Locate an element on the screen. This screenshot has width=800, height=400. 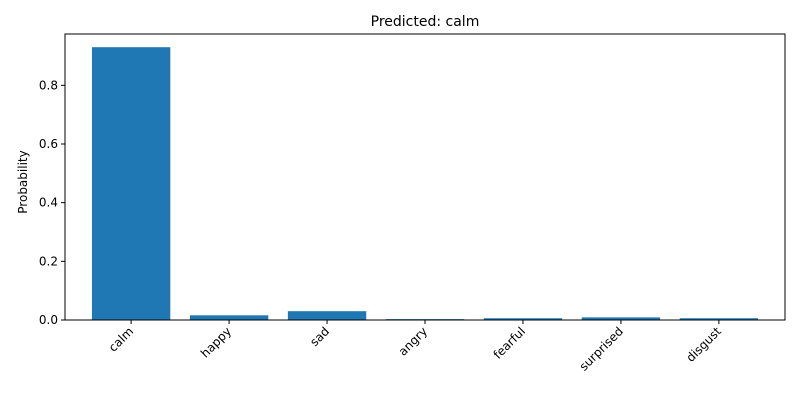
y-tick-label: 0.2 is located at coordinates (48, 261).